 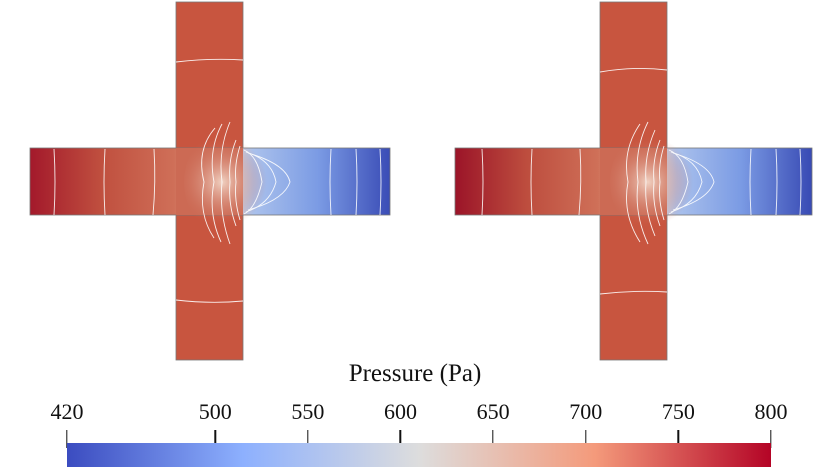 What do you see at coordinates (419, 455) in the screenshot?
I see `colorbar-gradient` at bounding box center [419, 455].